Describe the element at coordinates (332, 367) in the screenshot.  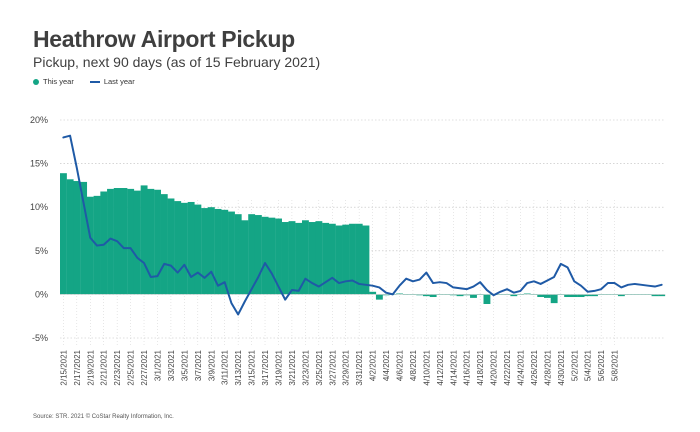
I see `x-tick-label: 3/27/2021` at that location.